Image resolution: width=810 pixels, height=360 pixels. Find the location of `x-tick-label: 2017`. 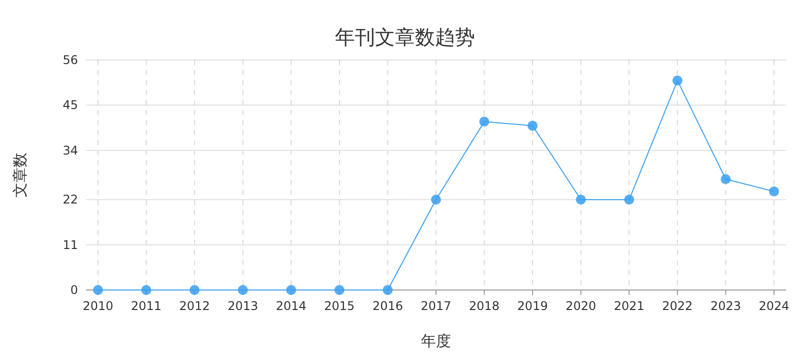

x-tick-label: 2017 is located at coordinates (436, 306).